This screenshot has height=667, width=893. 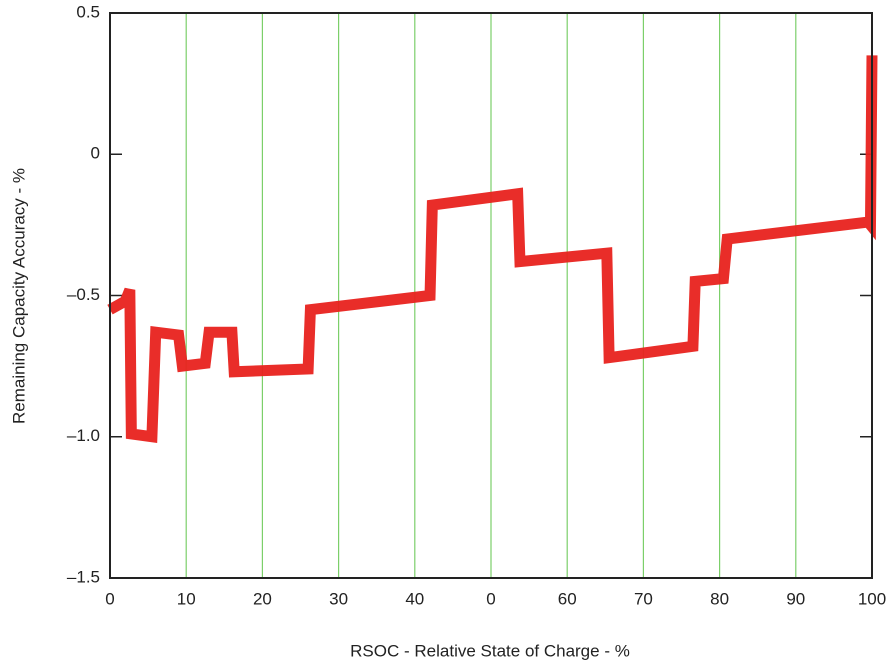 I want to click on x-tick-label: 60, so click(x=567, y=598).